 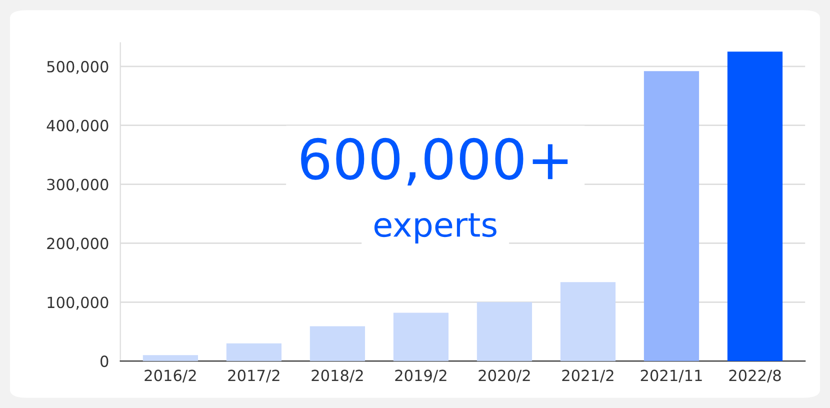 I want to click on annotation: experts, so click(x=435, y=228).